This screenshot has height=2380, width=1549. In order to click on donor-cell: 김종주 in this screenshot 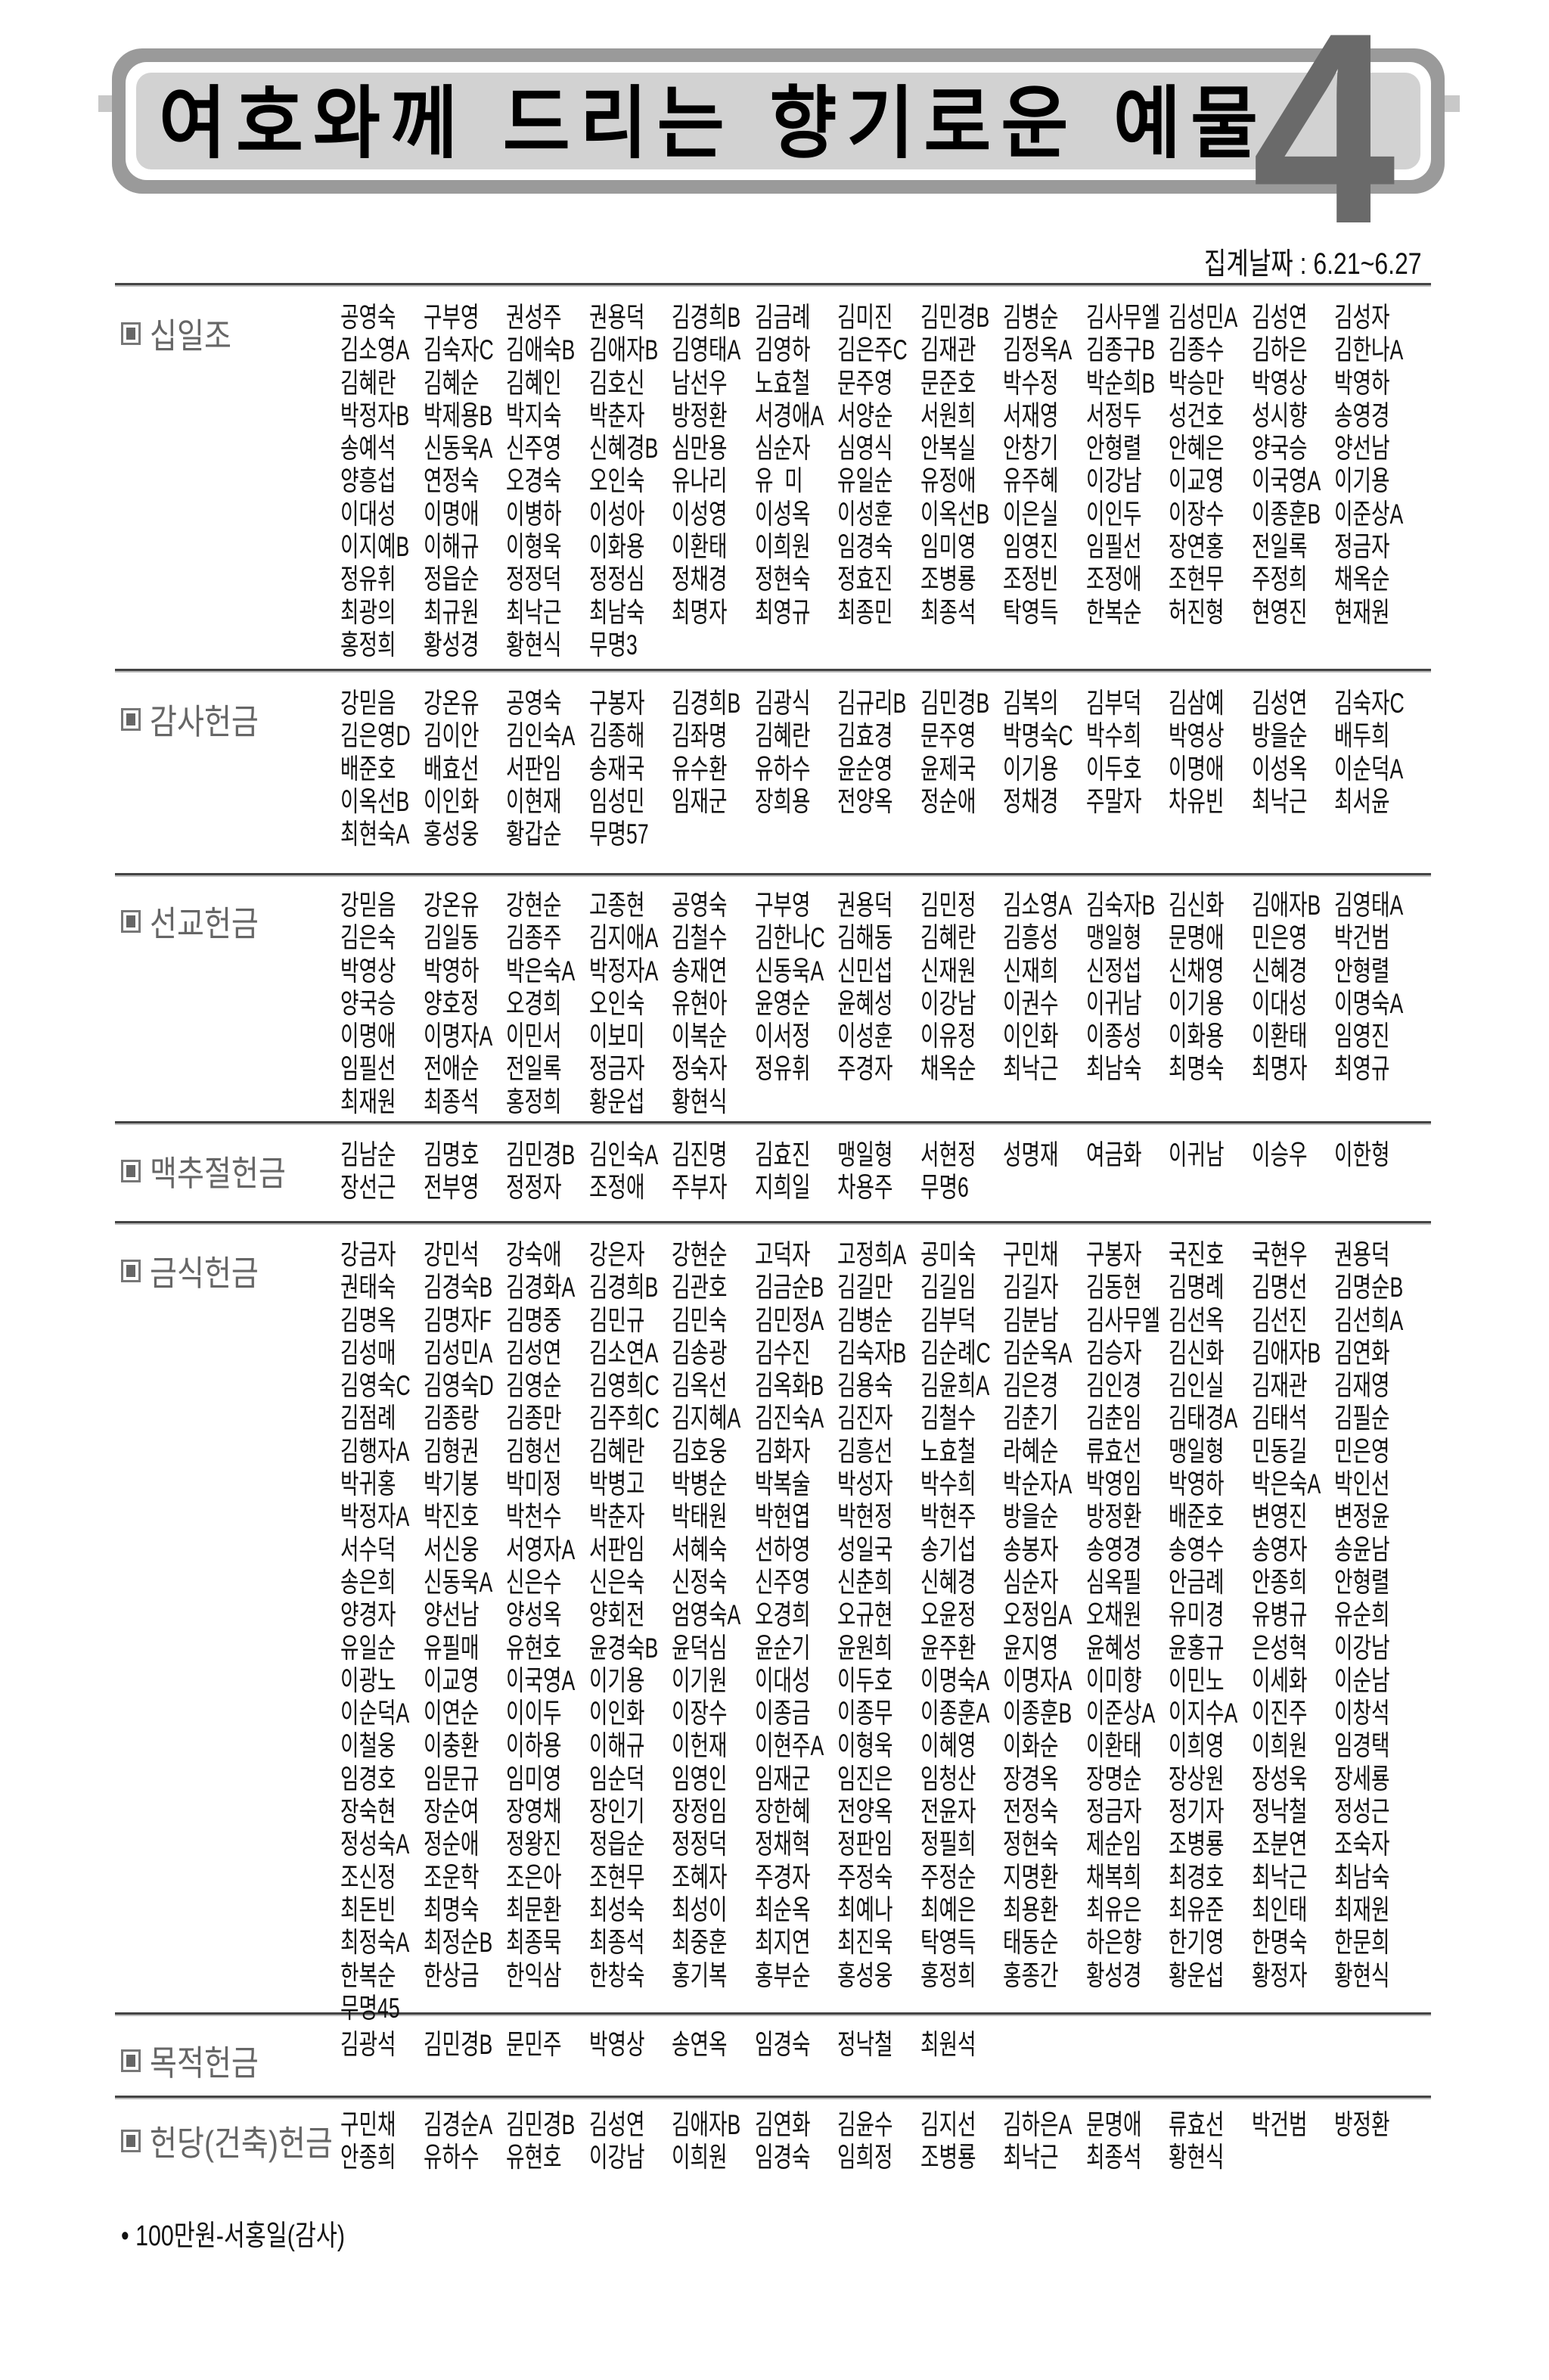, I will do `click(547, 937)`.